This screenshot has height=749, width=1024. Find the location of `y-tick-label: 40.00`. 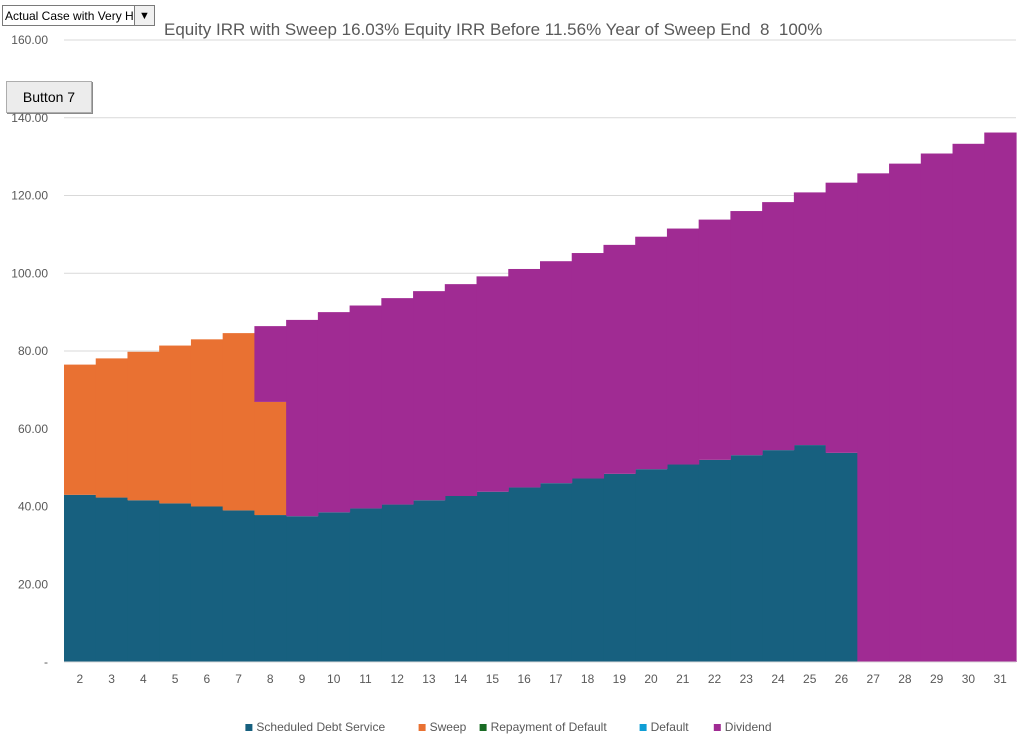

y-tick-label: 40.00 is located at coordinates (33, 507).